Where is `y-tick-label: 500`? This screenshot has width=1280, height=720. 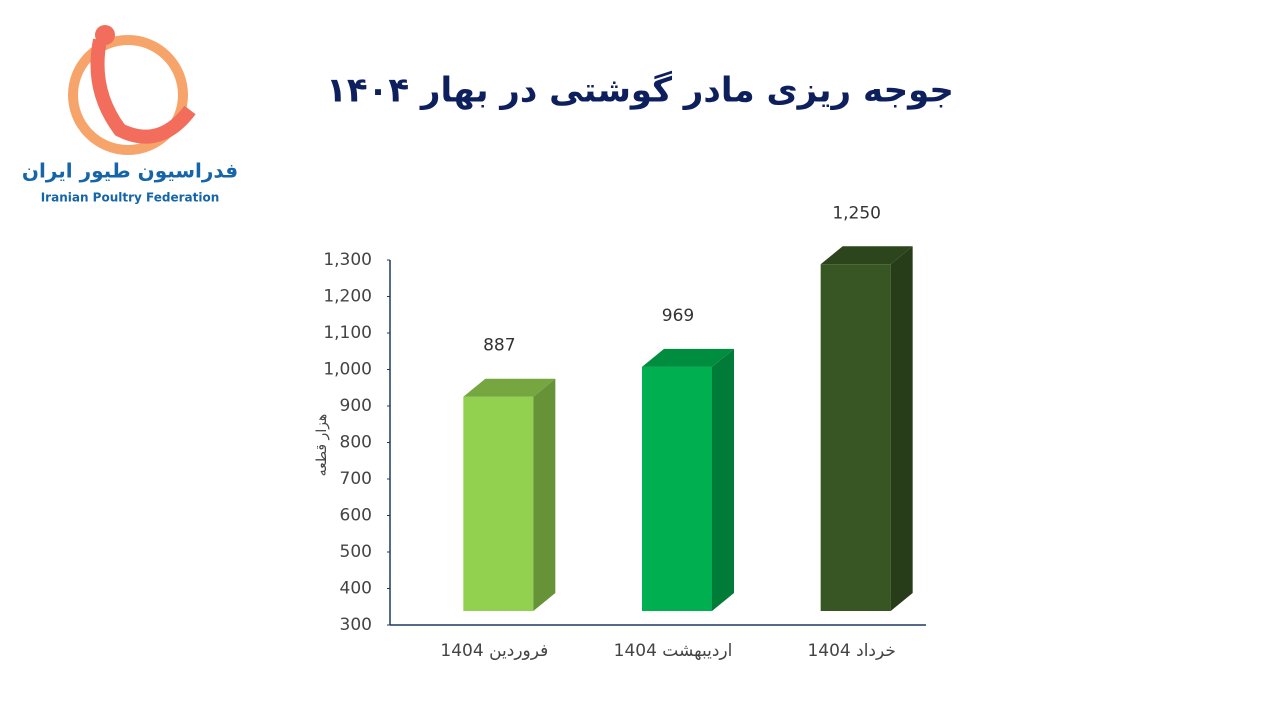
y-tick-label: 500 is located at coordinates (356, 552).